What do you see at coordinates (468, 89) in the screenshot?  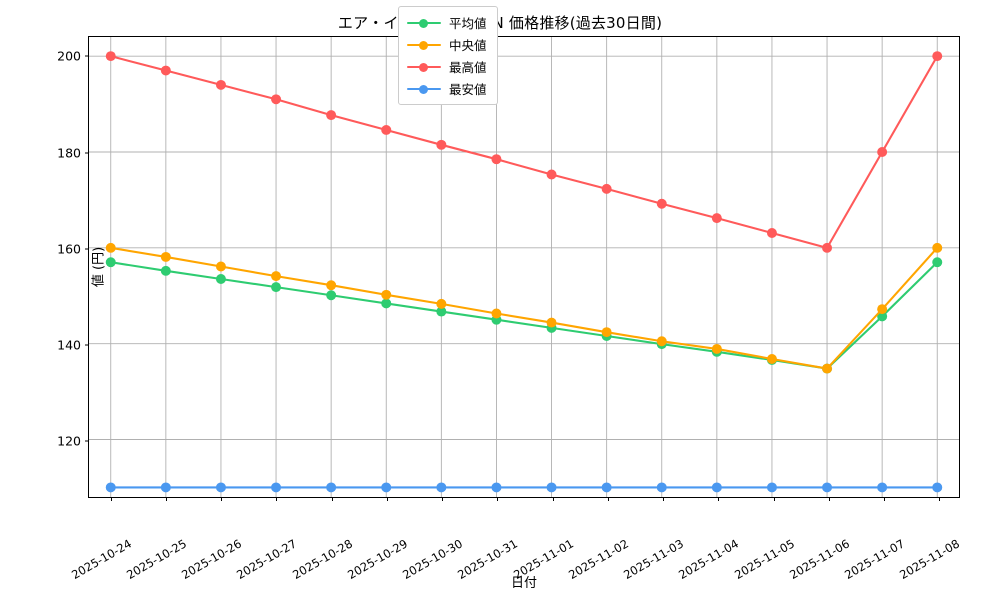 I see `legend-label: 最安値` at bounding box center [468, 89].